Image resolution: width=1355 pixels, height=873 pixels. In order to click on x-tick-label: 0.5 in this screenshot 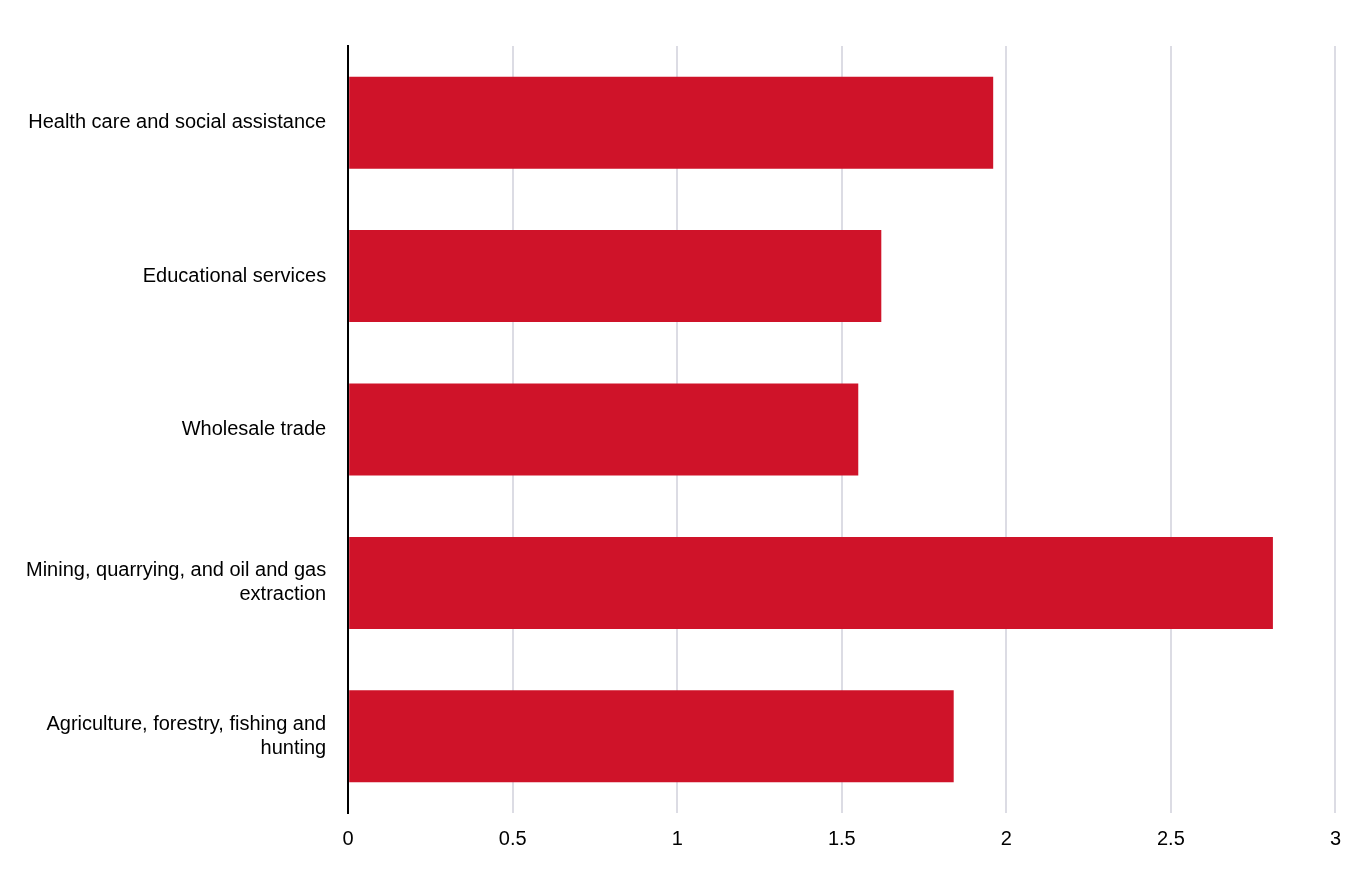, I will do `click(512, 837)`.